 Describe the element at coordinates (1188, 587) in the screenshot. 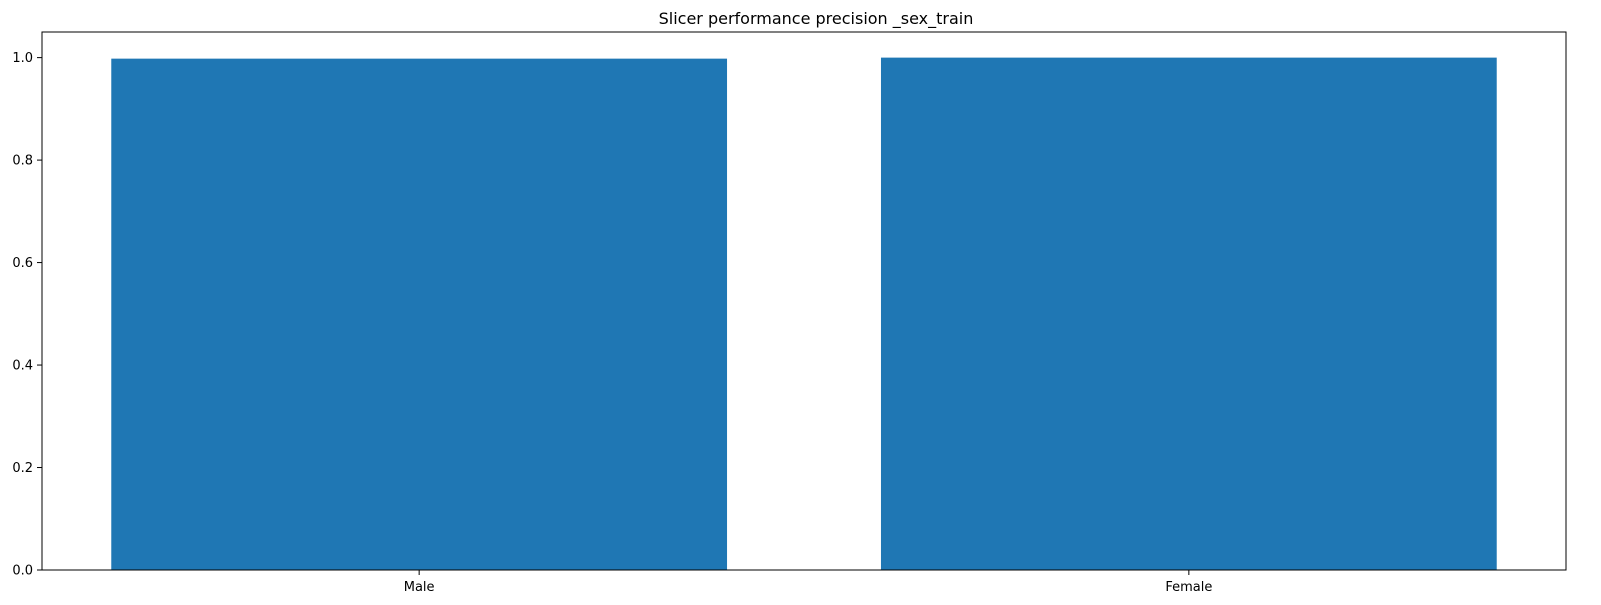

I see `x-tick-label: Female` at that location.